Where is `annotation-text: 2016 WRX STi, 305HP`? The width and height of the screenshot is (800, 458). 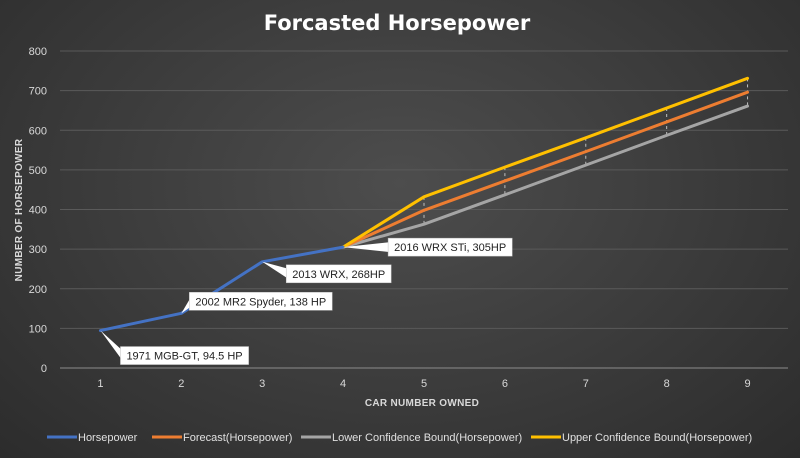
annotation-text: 2016 WRX STi, 305HP is located at coordinates (450, 248).